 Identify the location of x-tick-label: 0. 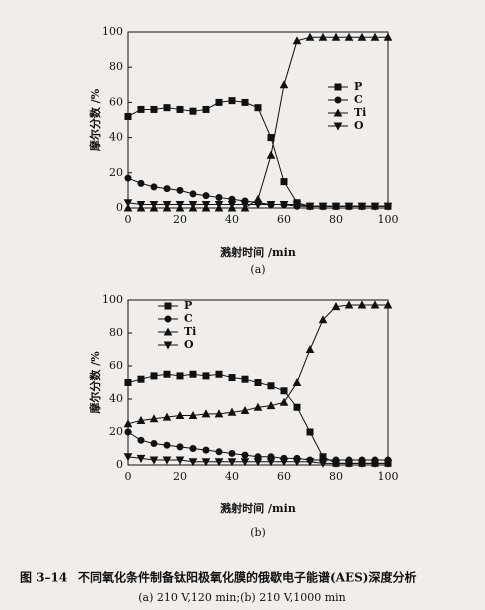
(128, 476).